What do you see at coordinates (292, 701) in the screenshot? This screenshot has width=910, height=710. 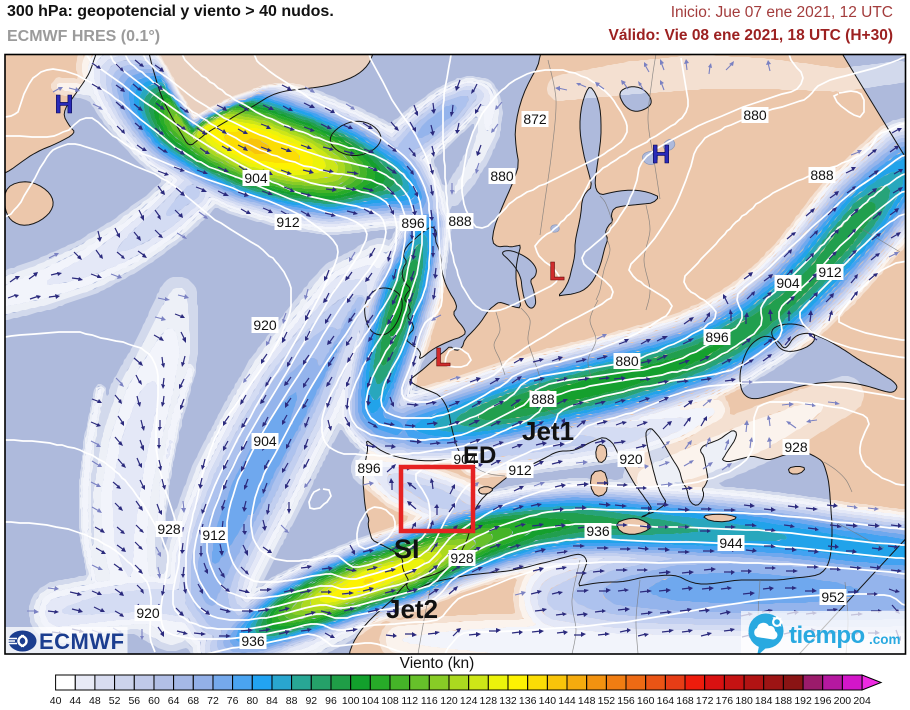 I see `svg-text: 88` at bounding box center [292, 701].